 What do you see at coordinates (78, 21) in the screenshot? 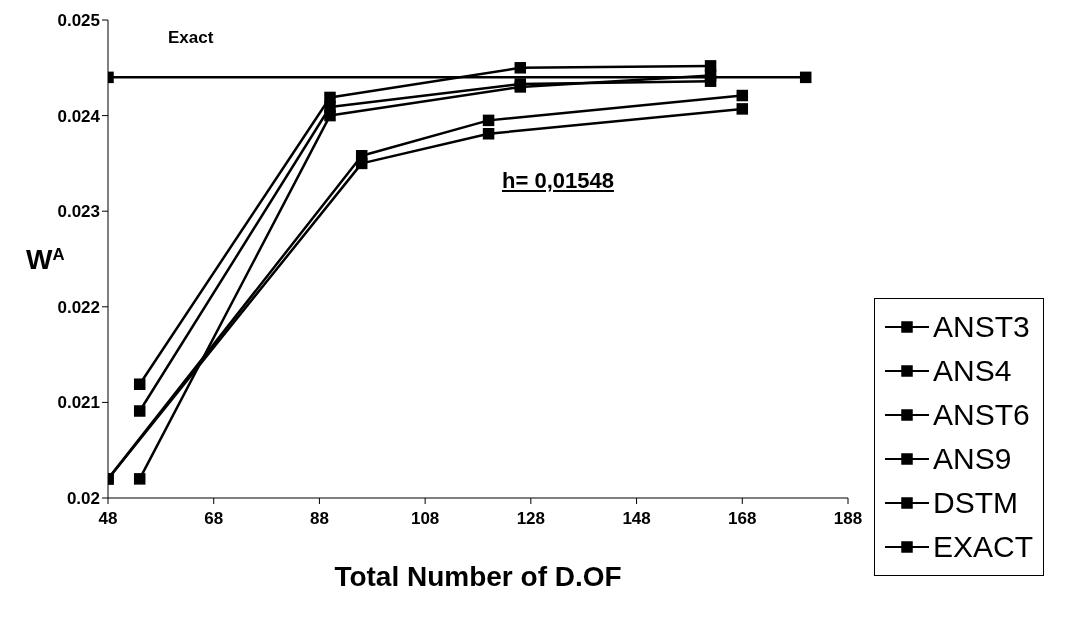
I see `y-tick-label: 0.025` at bounding box center [78, 21].